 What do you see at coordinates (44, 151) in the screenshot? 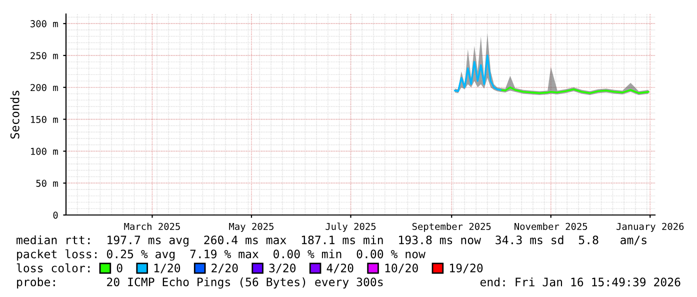
I see `y-tick-label: 100 m` at bounding box center [44, 151].